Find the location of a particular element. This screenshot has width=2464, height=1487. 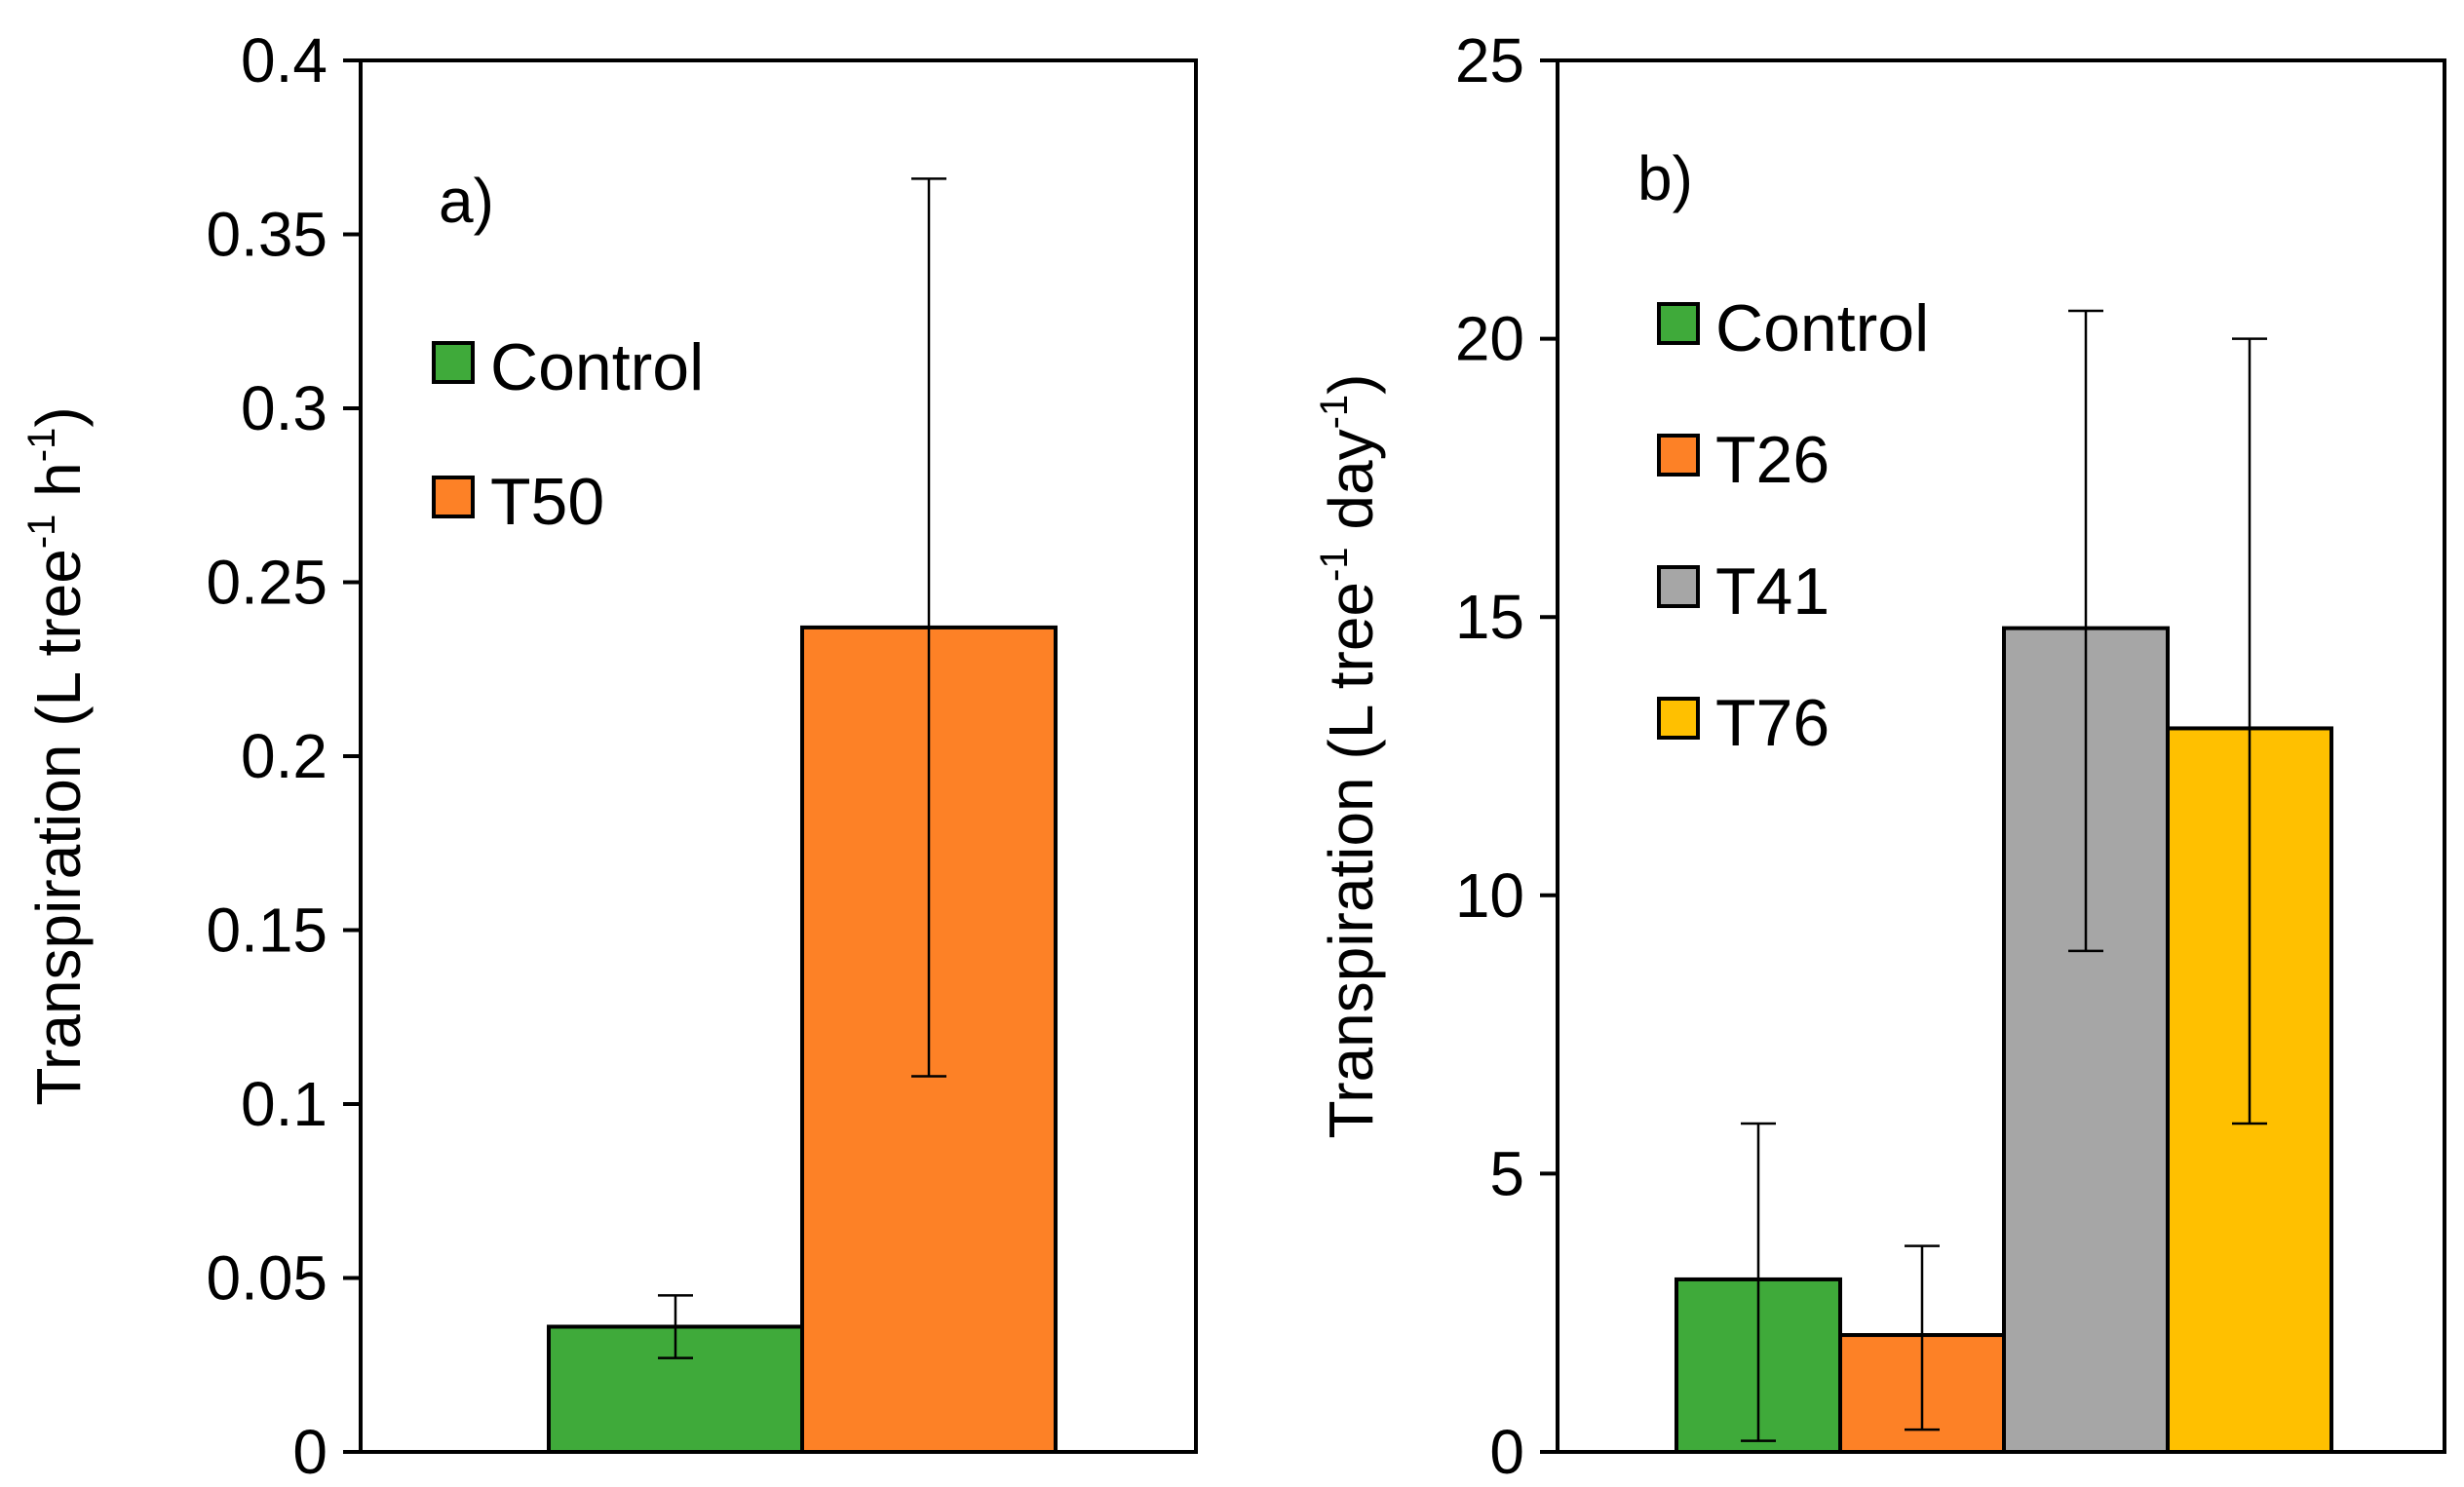

y-tick-label: 15 is located at coordinates (1489, 617).